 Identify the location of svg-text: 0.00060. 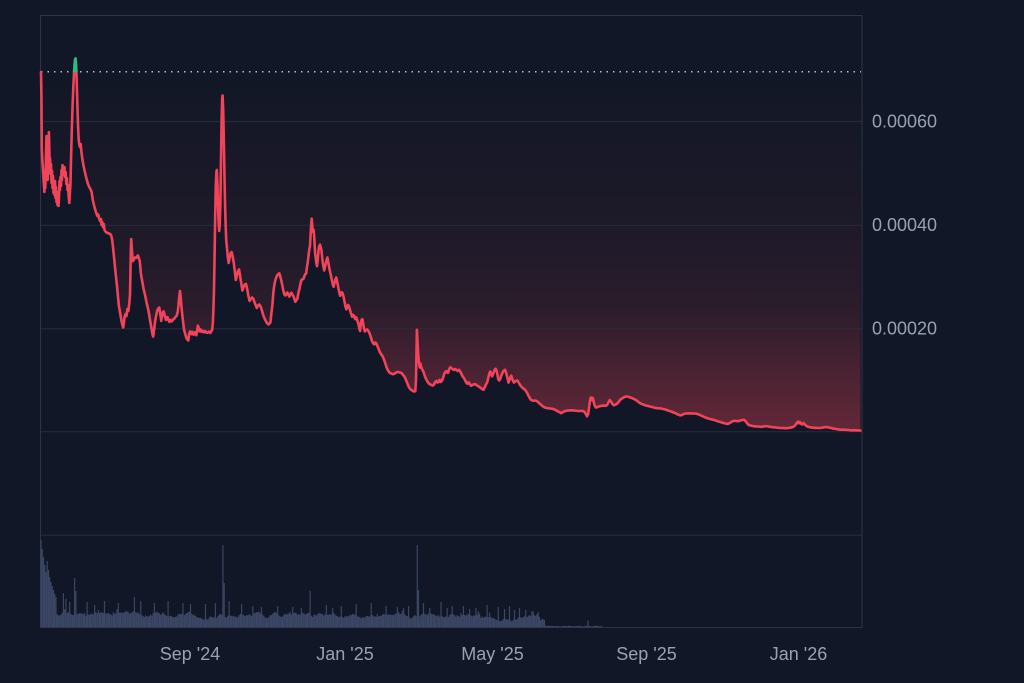
(904, 122).